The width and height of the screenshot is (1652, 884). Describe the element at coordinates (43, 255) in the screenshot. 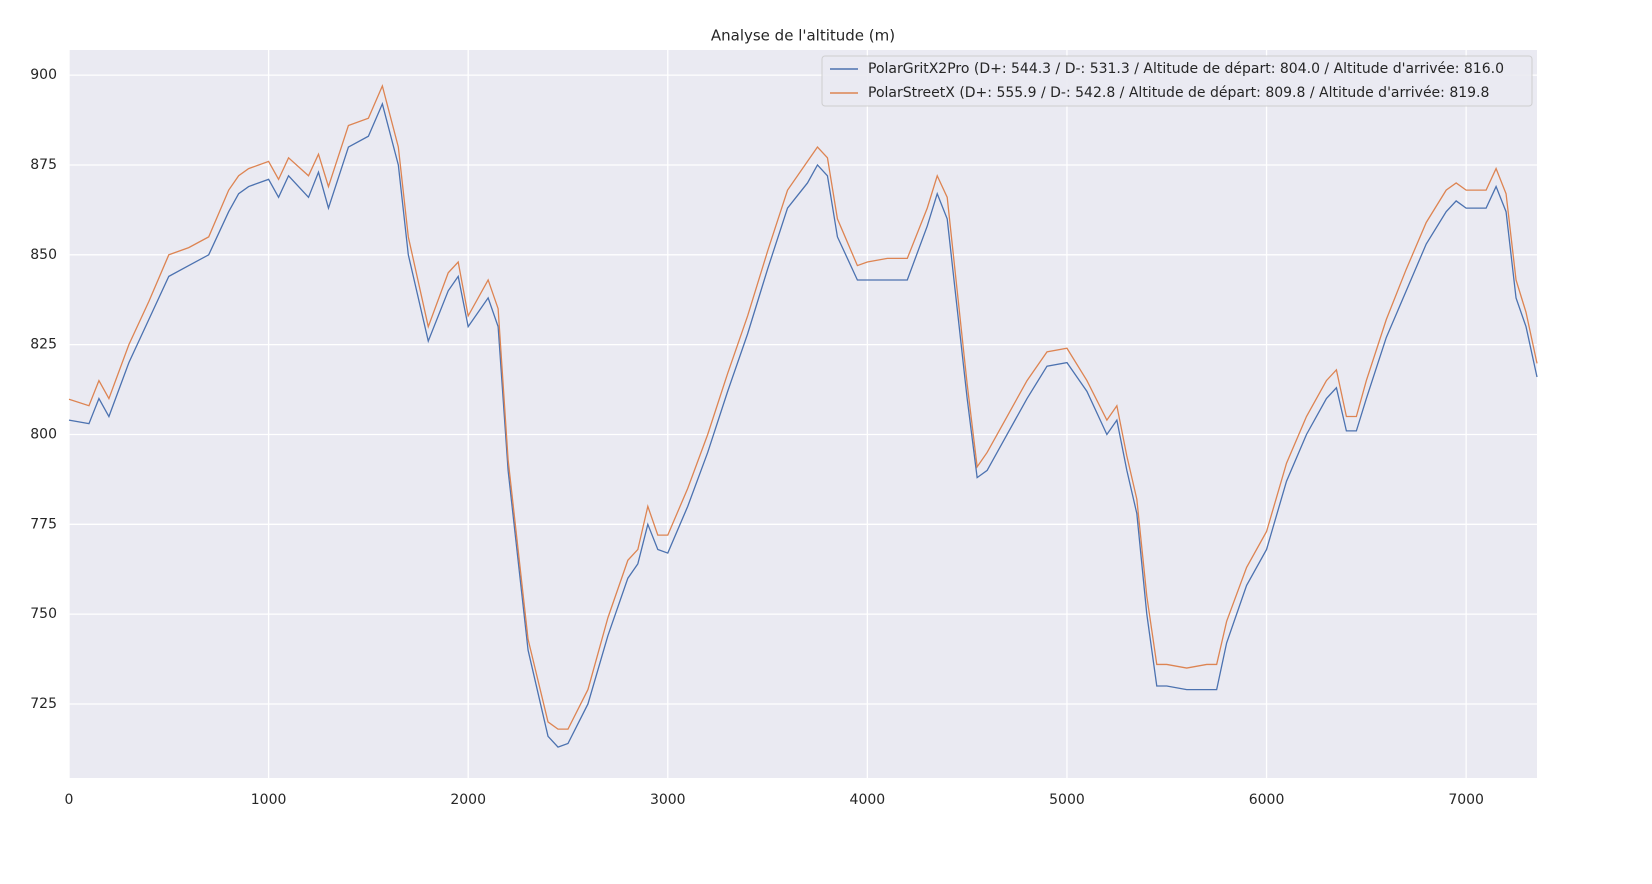

I see `y-tick-label: 850` at that location.